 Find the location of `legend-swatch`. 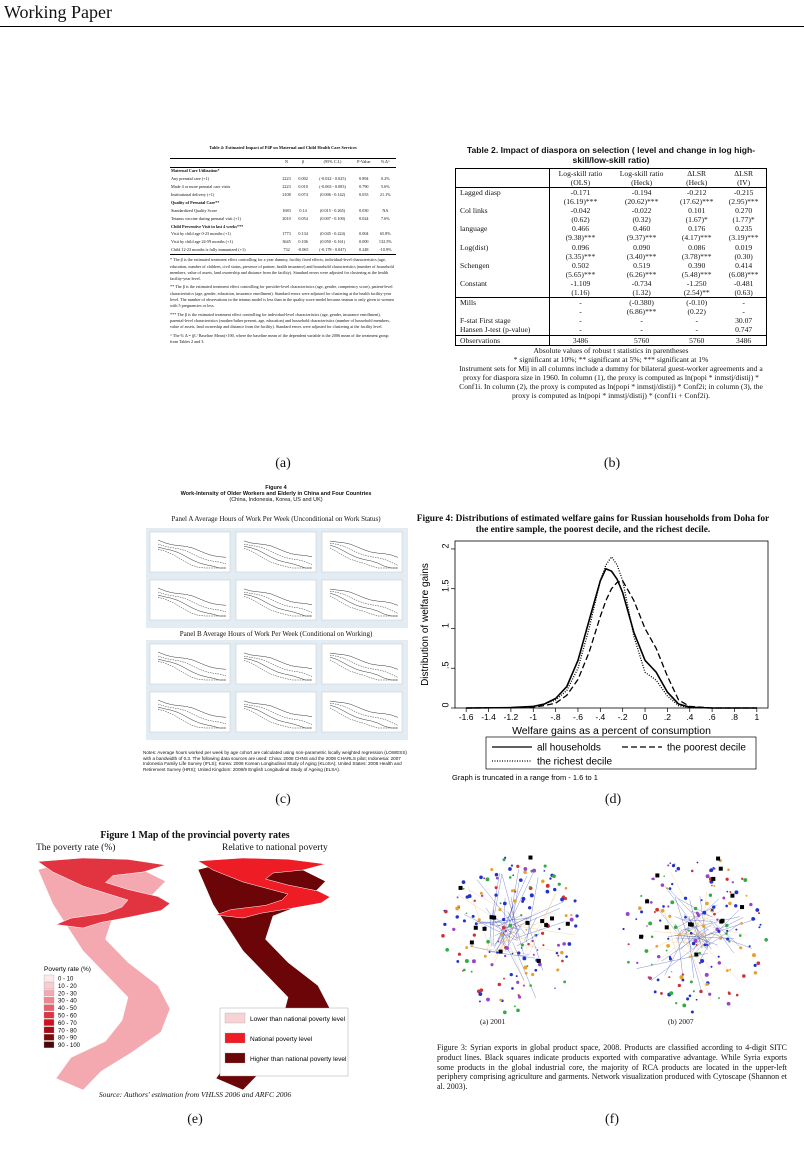

legend-swatch is located at coordinates (49, 978).